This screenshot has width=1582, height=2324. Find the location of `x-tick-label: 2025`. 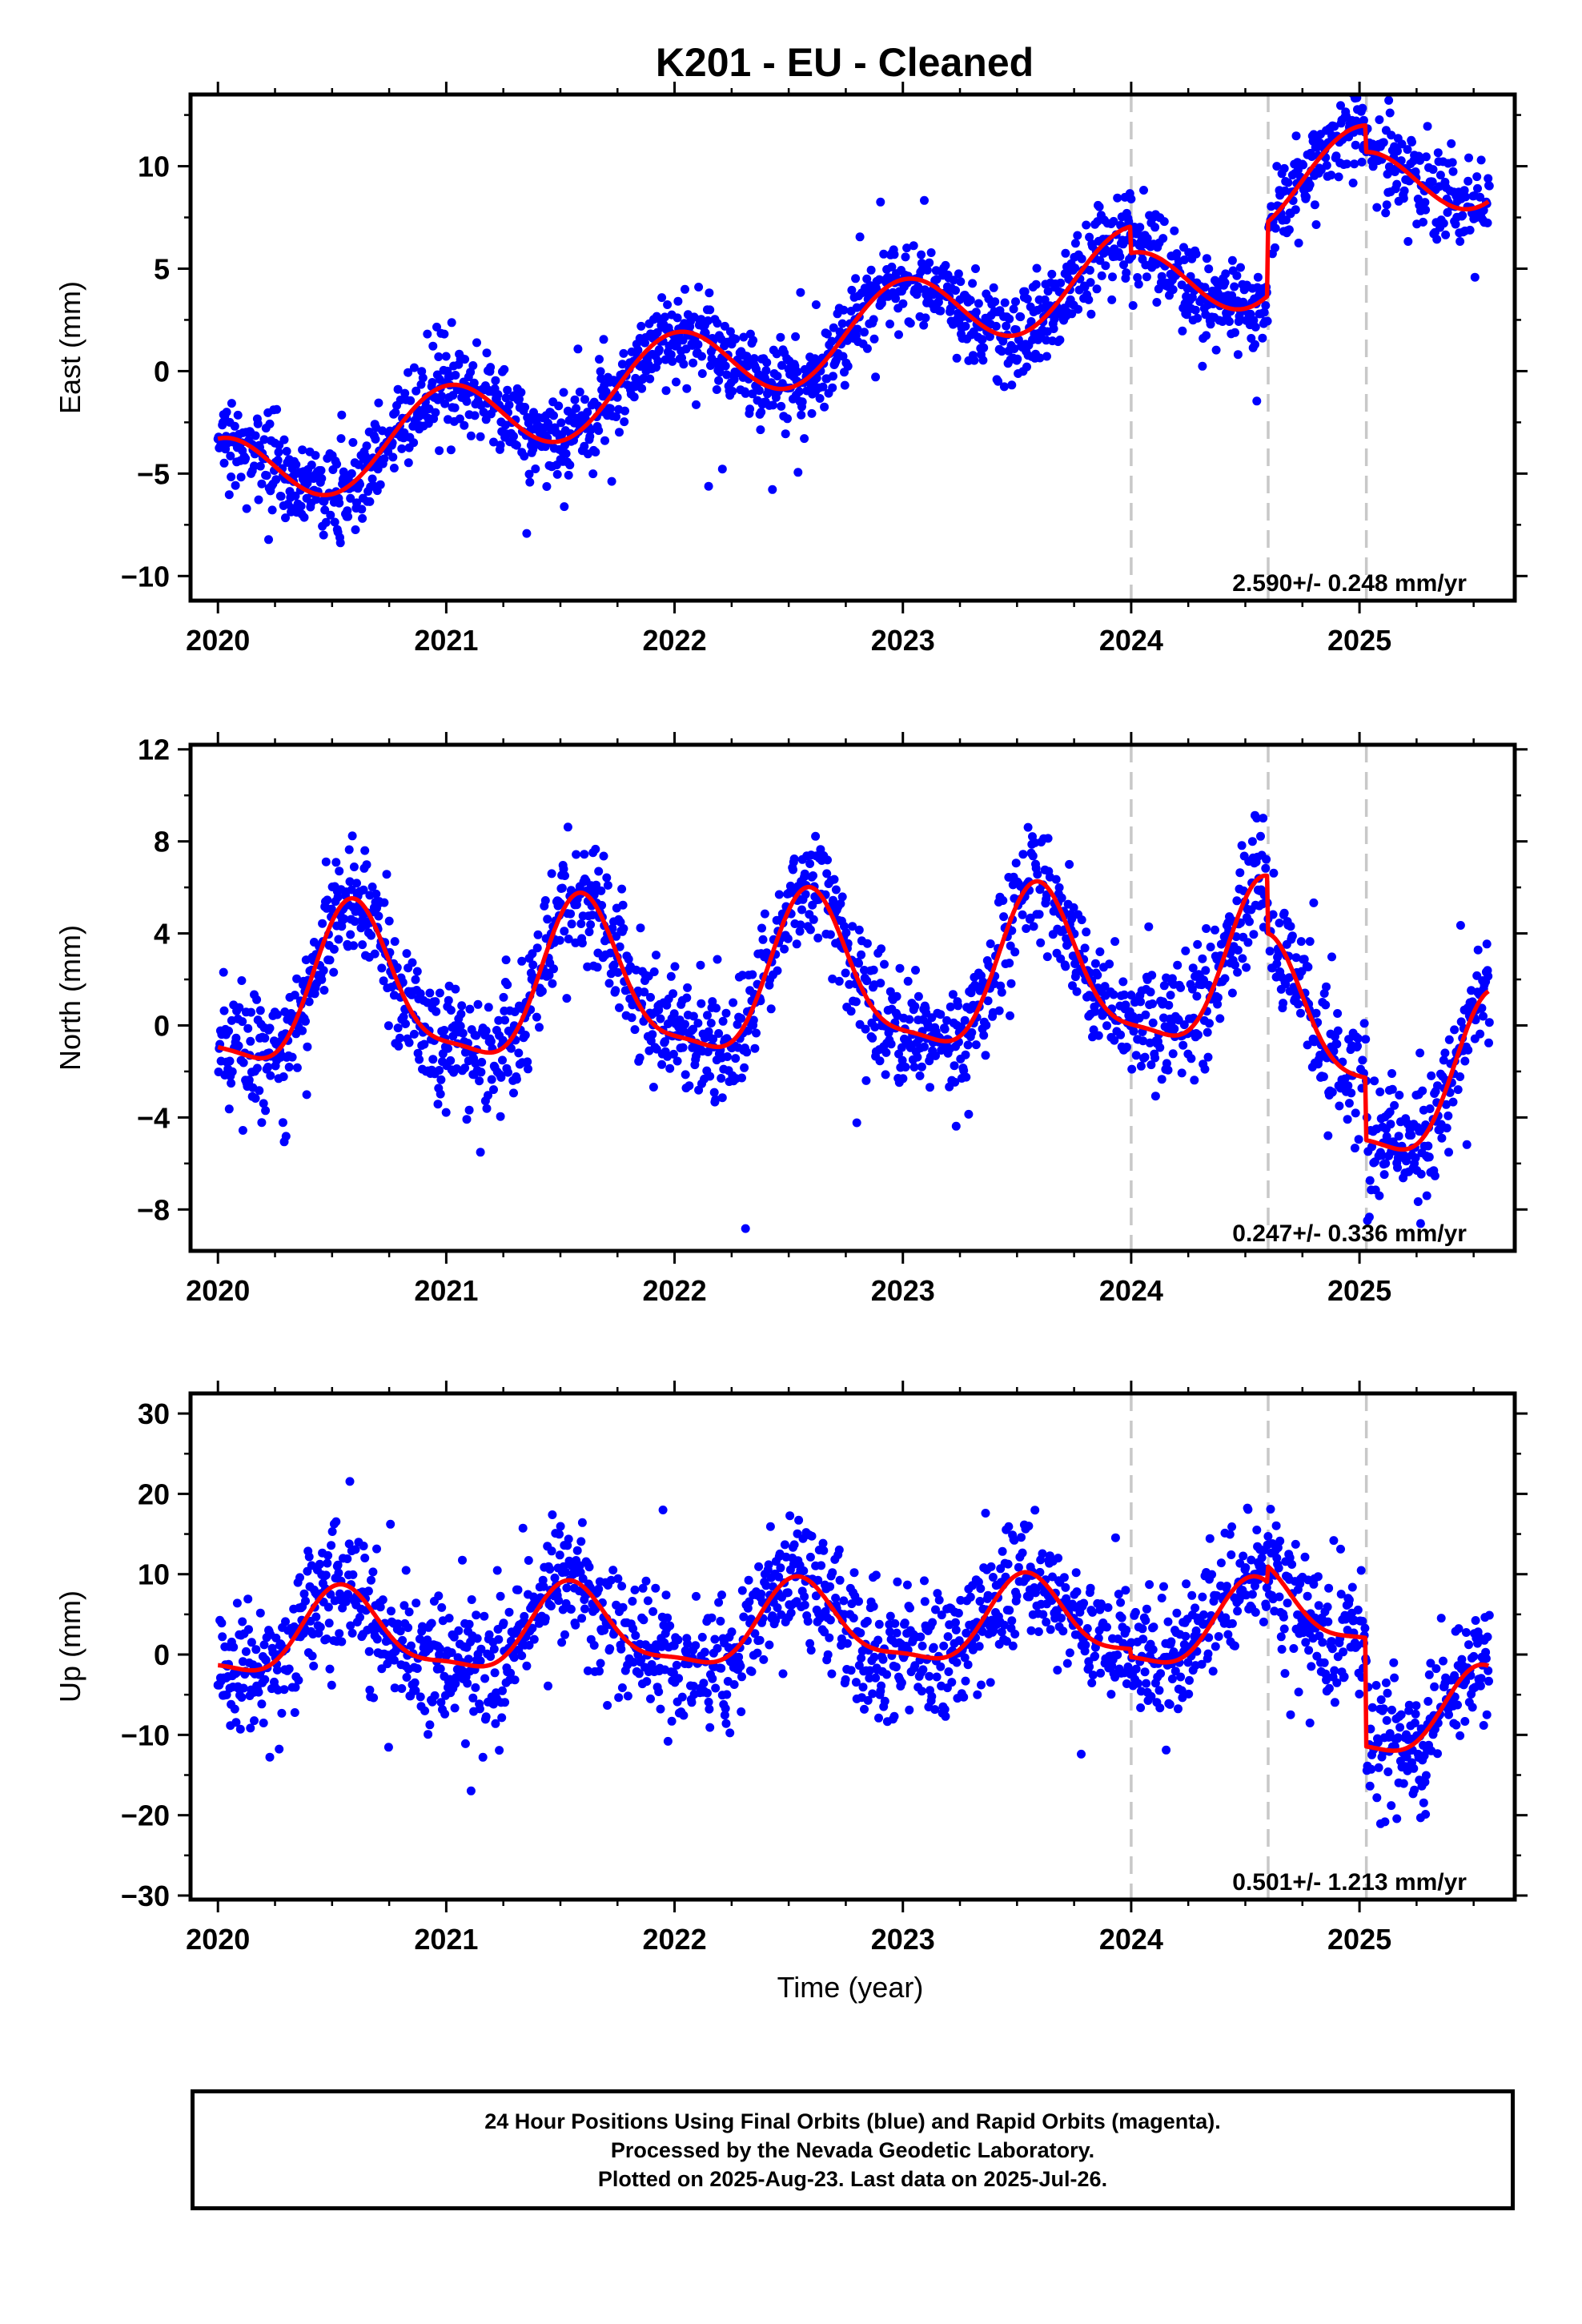

x-tick-label: 2025 is located at coordinates (1359, 1290).